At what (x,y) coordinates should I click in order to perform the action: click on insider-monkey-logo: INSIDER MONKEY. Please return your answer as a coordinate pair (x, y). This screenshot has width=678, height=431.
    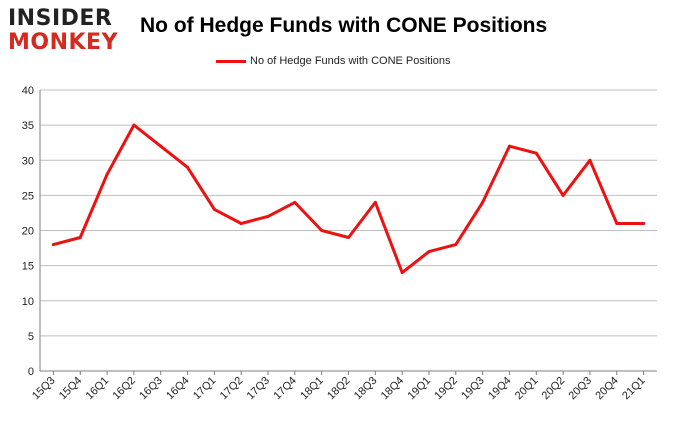
    Looking at the image, I should click on (67, 31).